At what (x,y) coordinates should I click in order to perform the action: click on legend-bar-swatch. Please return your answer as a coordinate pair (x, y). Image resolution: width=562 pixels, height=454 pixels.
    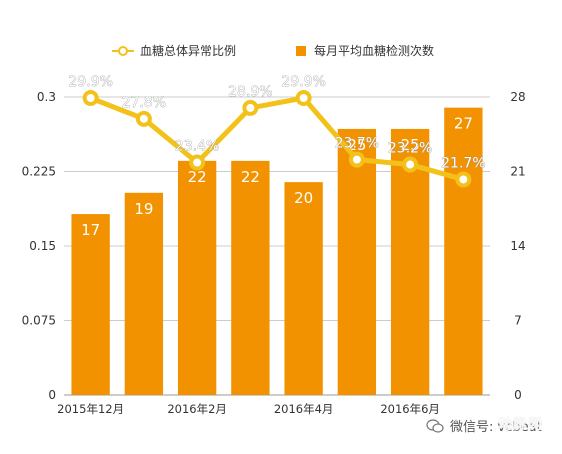
    Looking at the image, I should click on (301, 50).